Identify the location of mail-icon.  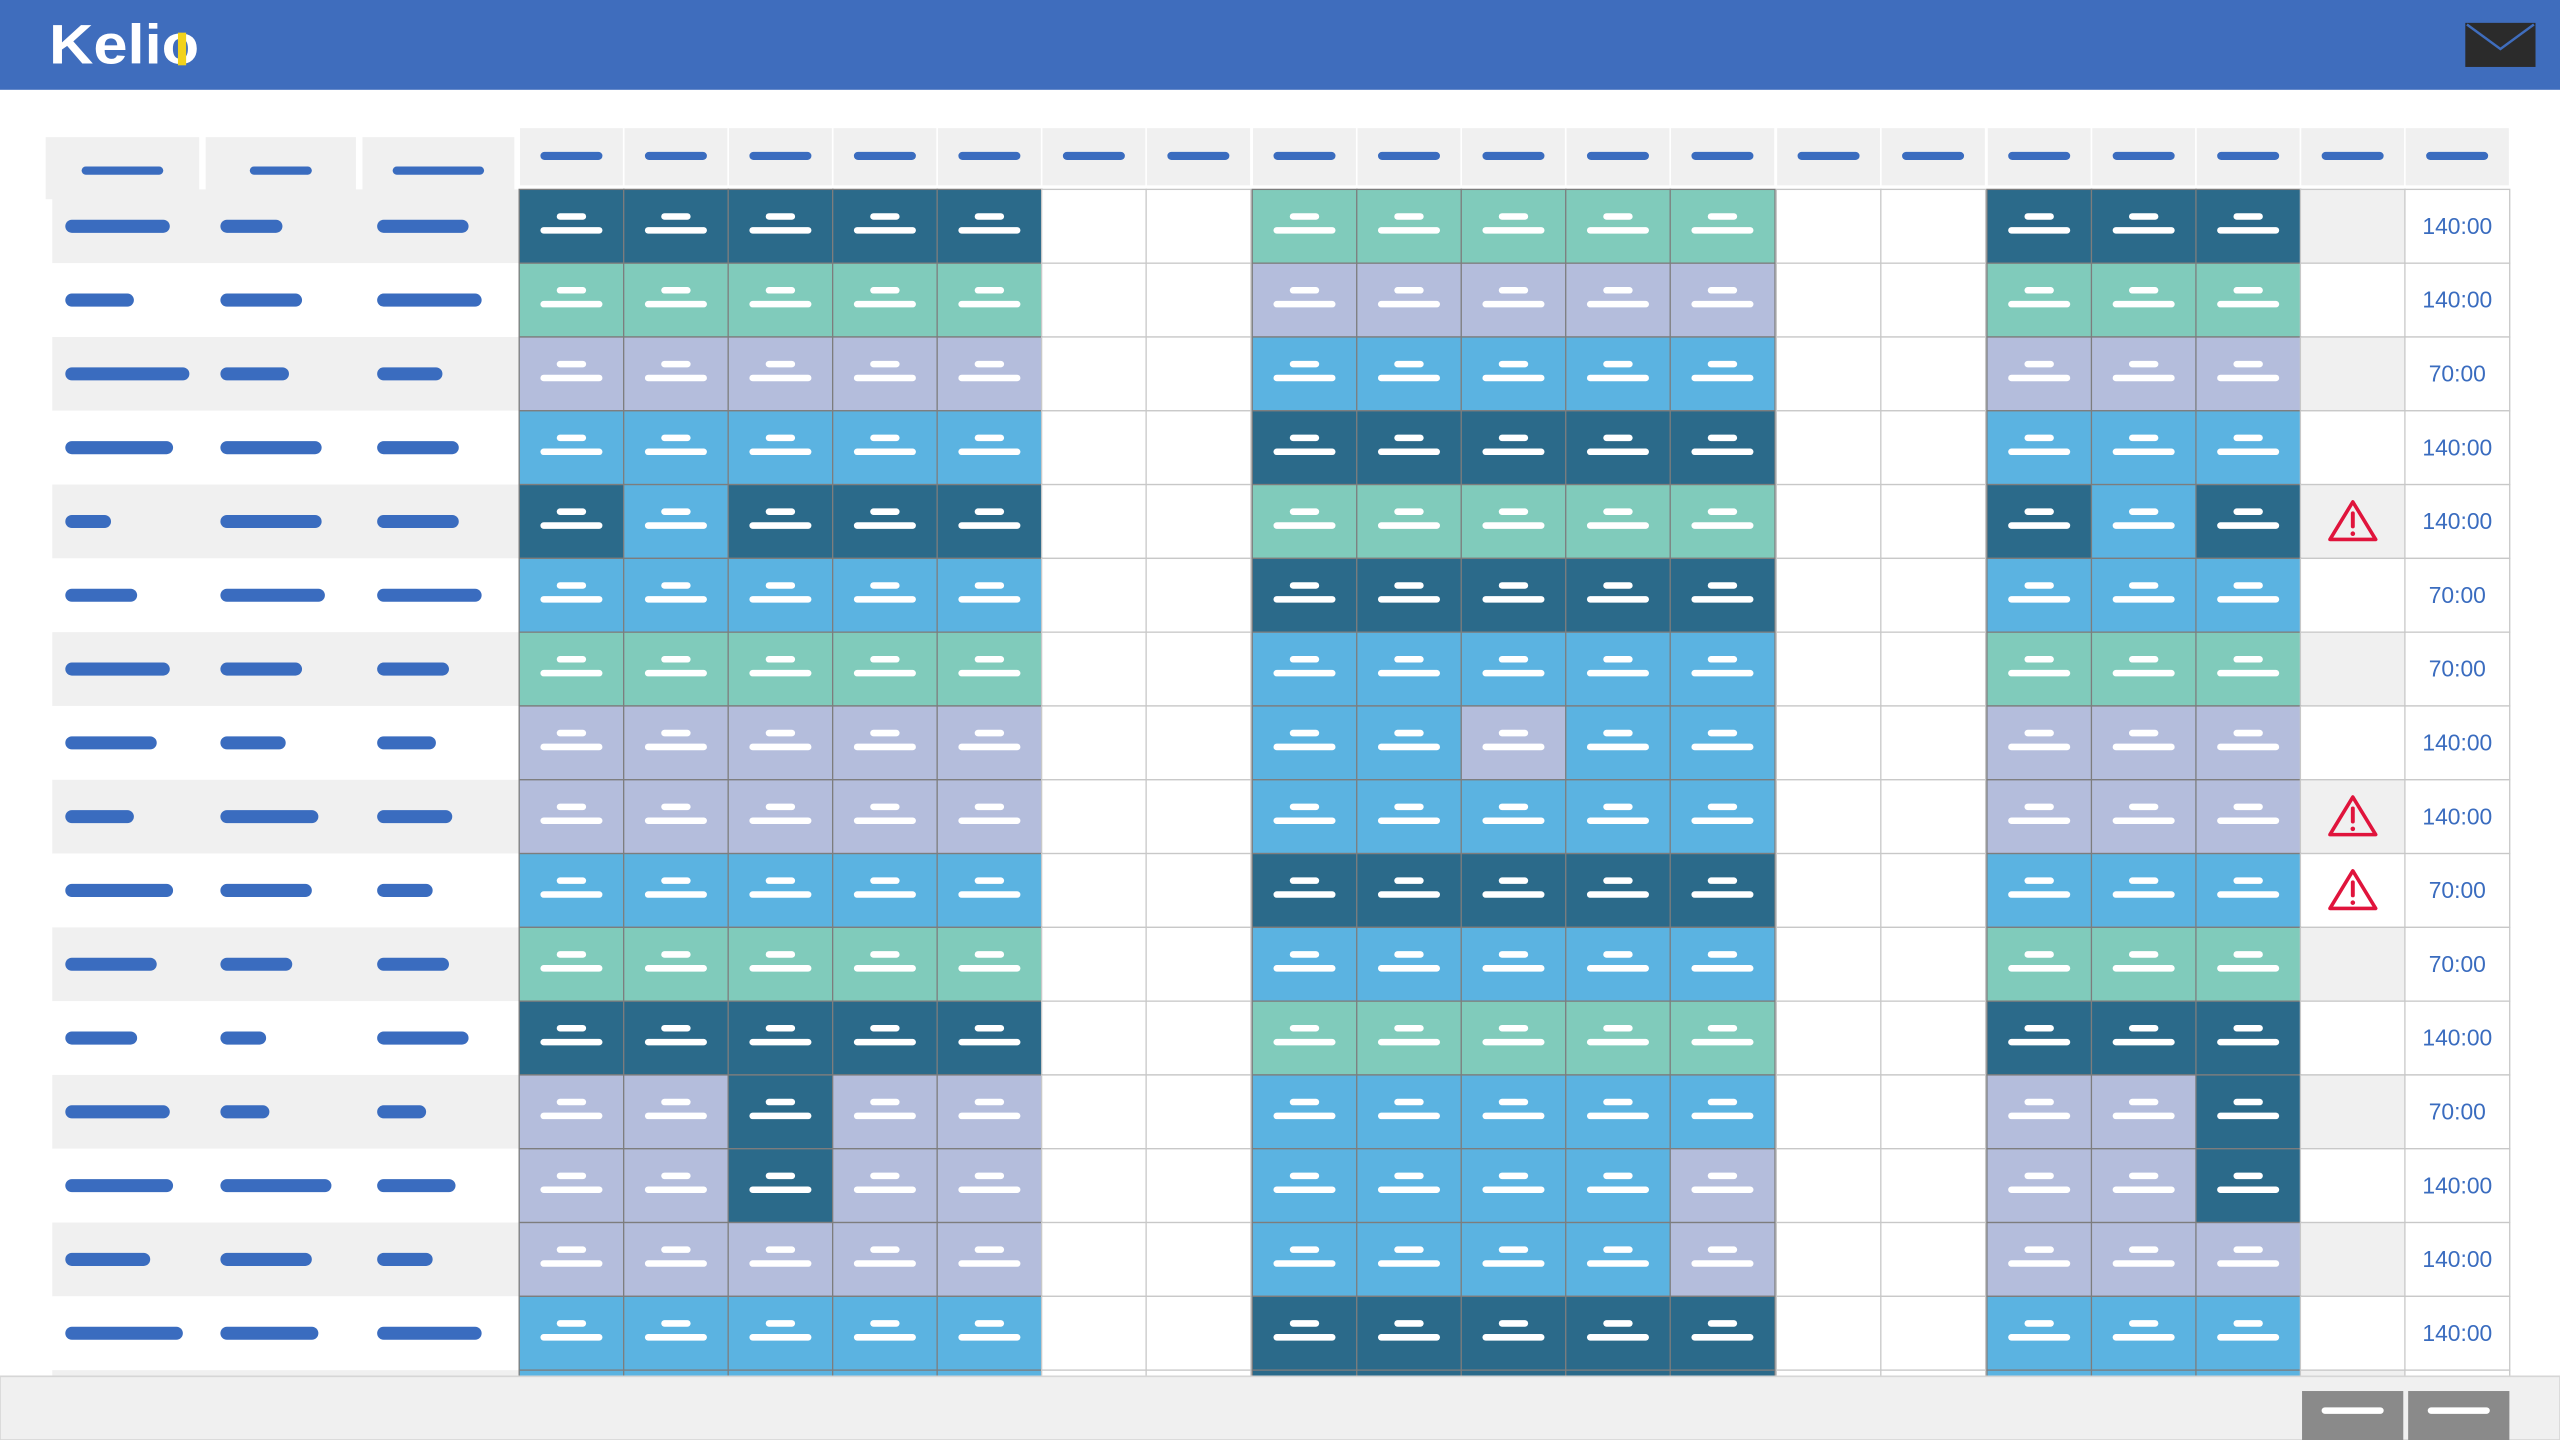
(2500, 44).